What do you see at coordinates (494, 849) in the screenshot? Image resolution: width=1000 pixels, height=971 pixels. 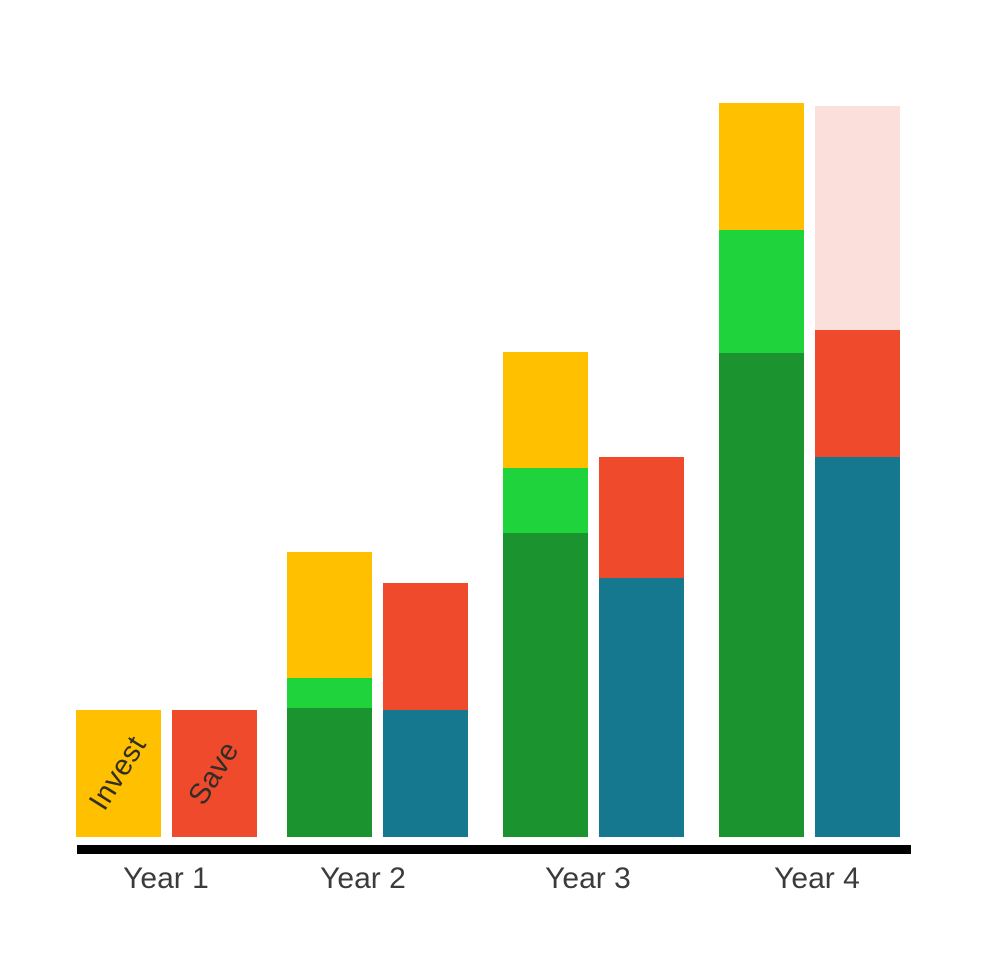 I see `x-axis-line` at bounding box center [494, 849].